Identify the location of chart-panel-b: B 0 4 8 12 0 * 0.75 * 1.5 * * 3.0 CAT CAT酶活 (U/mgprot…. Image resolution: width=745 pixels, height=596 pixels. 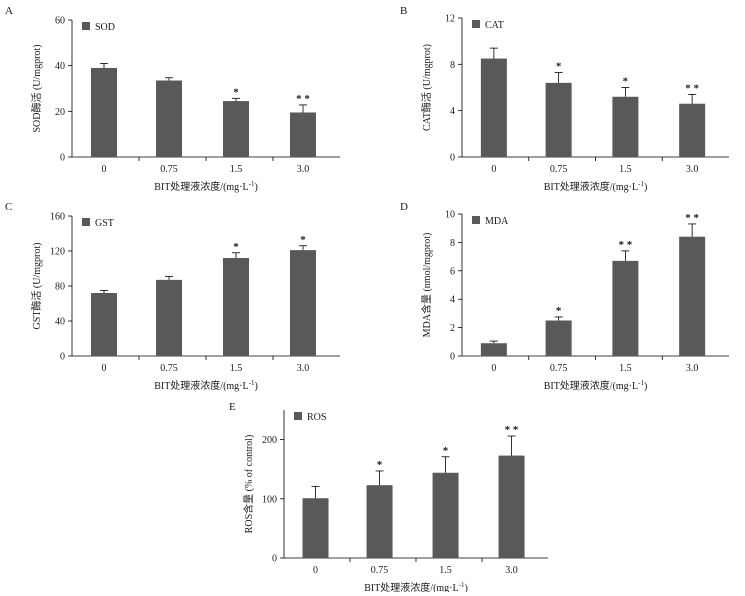
(564, 99).